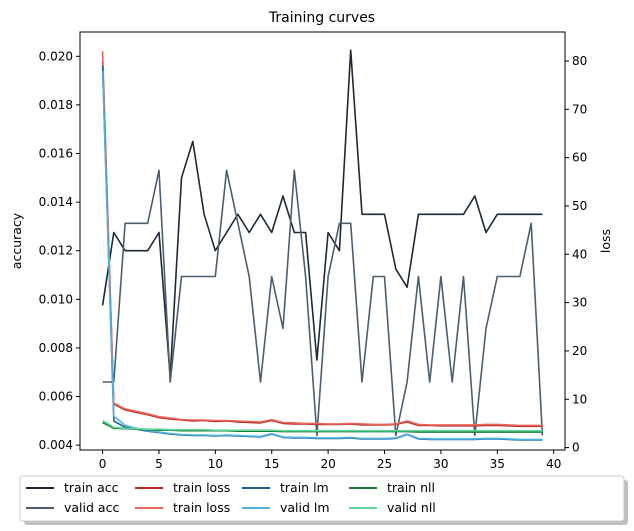 Image resolution: width=634 pixels, height=531 pixels. What do you see at coordinates (553, 464) in the screenshot?
I see `x-tick-label: 40` at bounding box center [553, 464].